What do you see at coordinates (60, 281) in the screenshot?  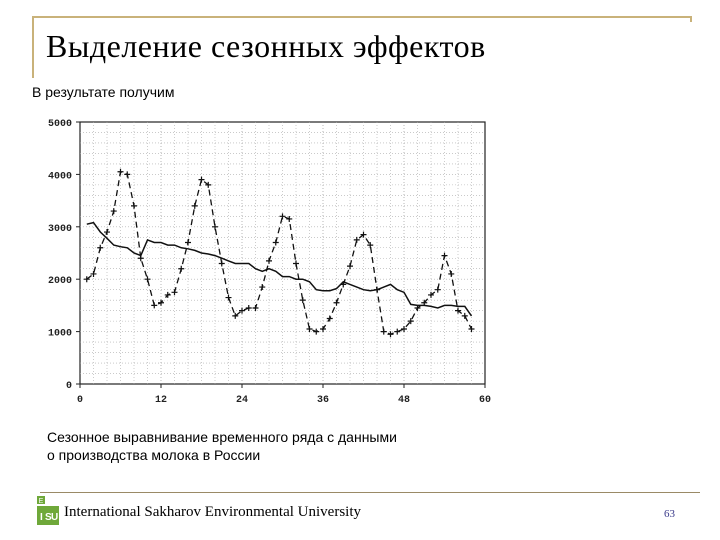 I see `y-tick-label: 2000` at bounding box center [60, 281].